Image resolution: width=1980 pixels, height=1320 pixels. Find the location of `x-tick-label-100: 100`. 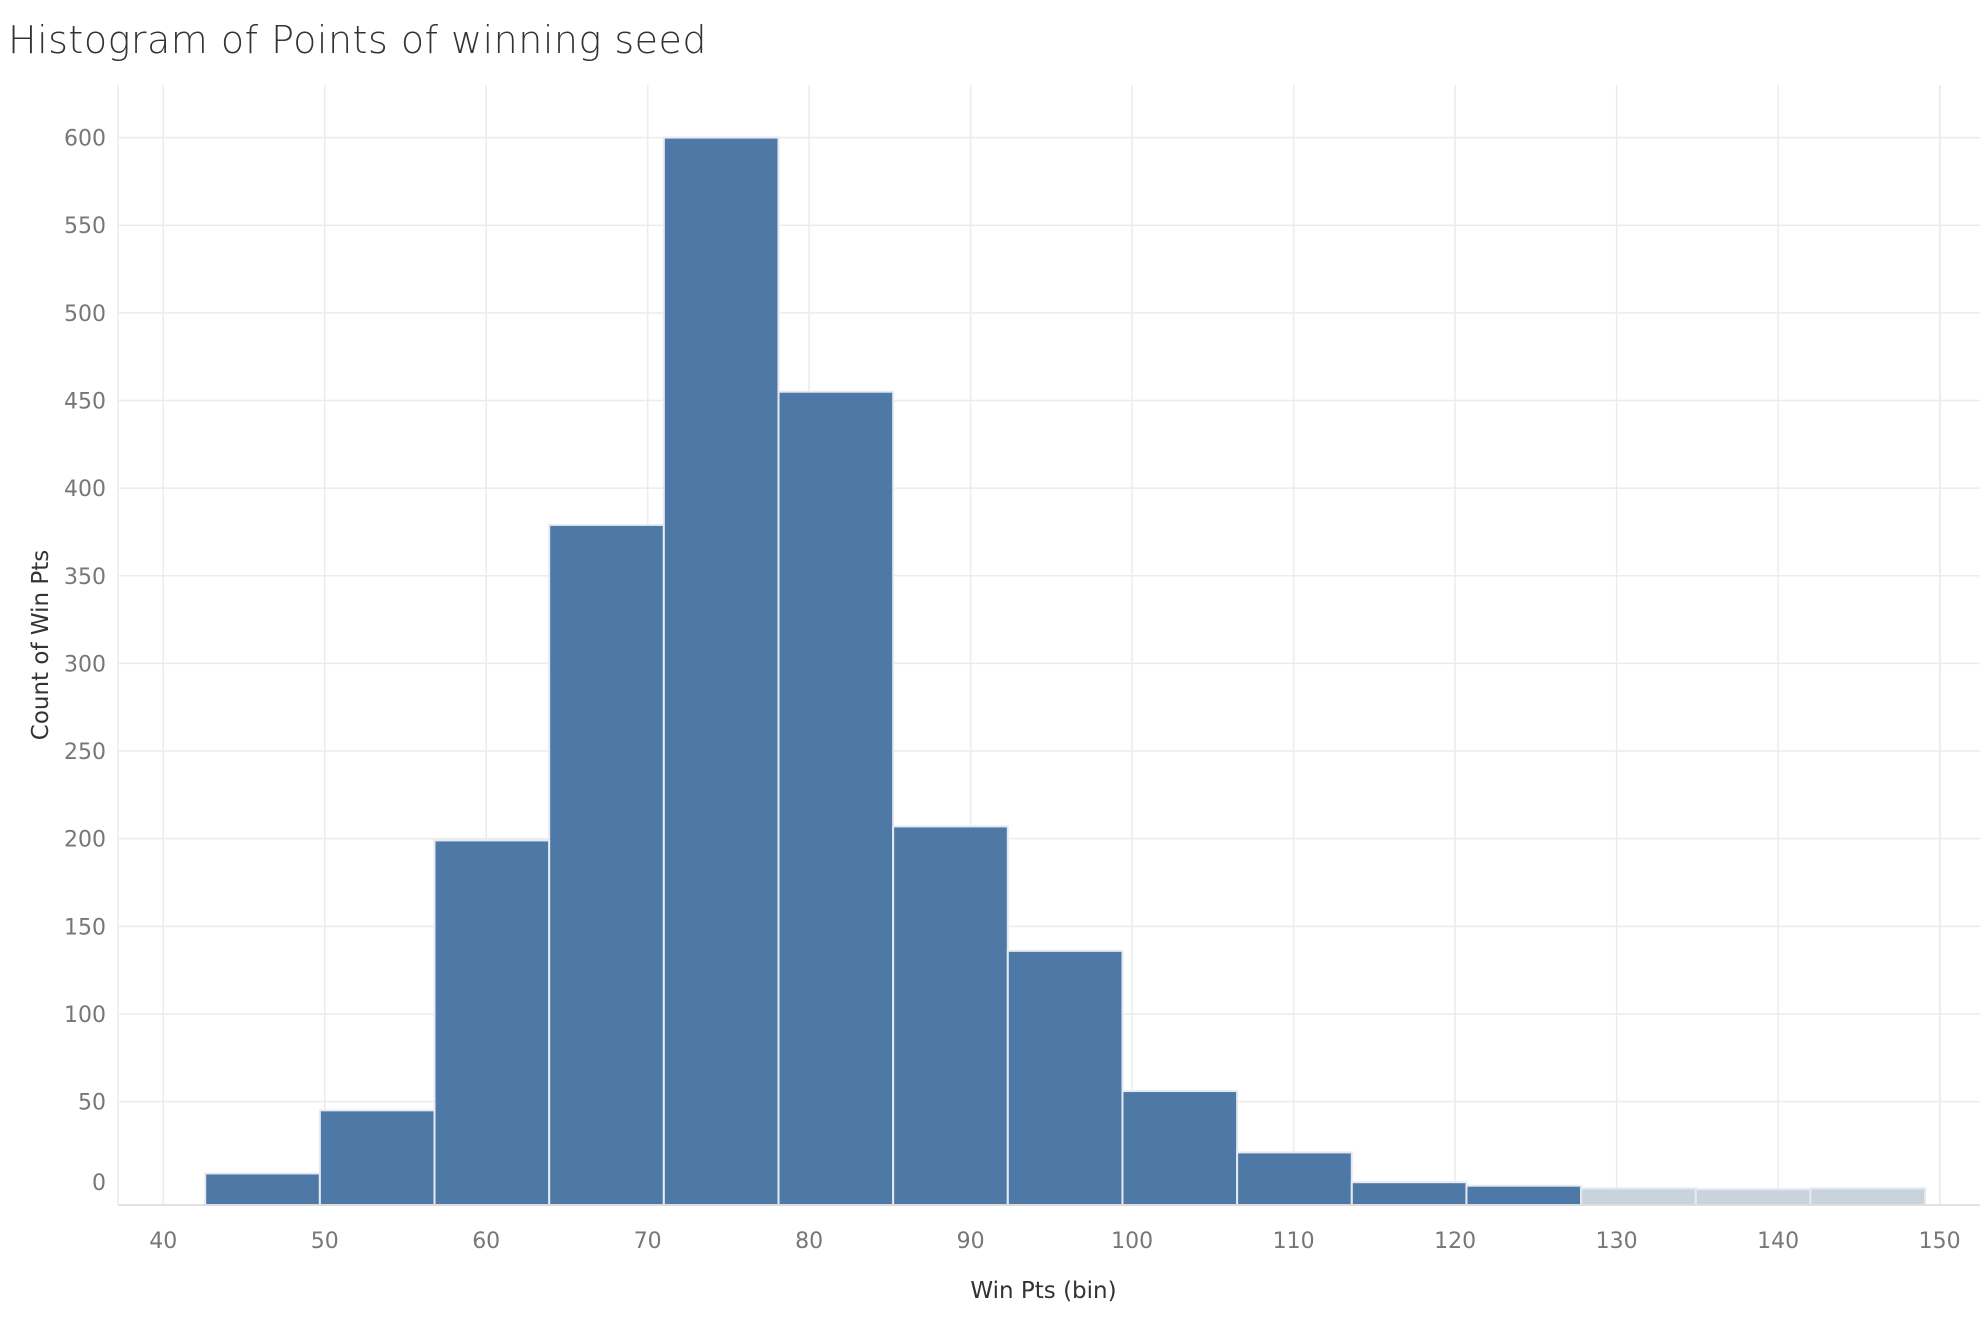

x-tick-label-100: 100 is located at coordinates (1132, 1241).